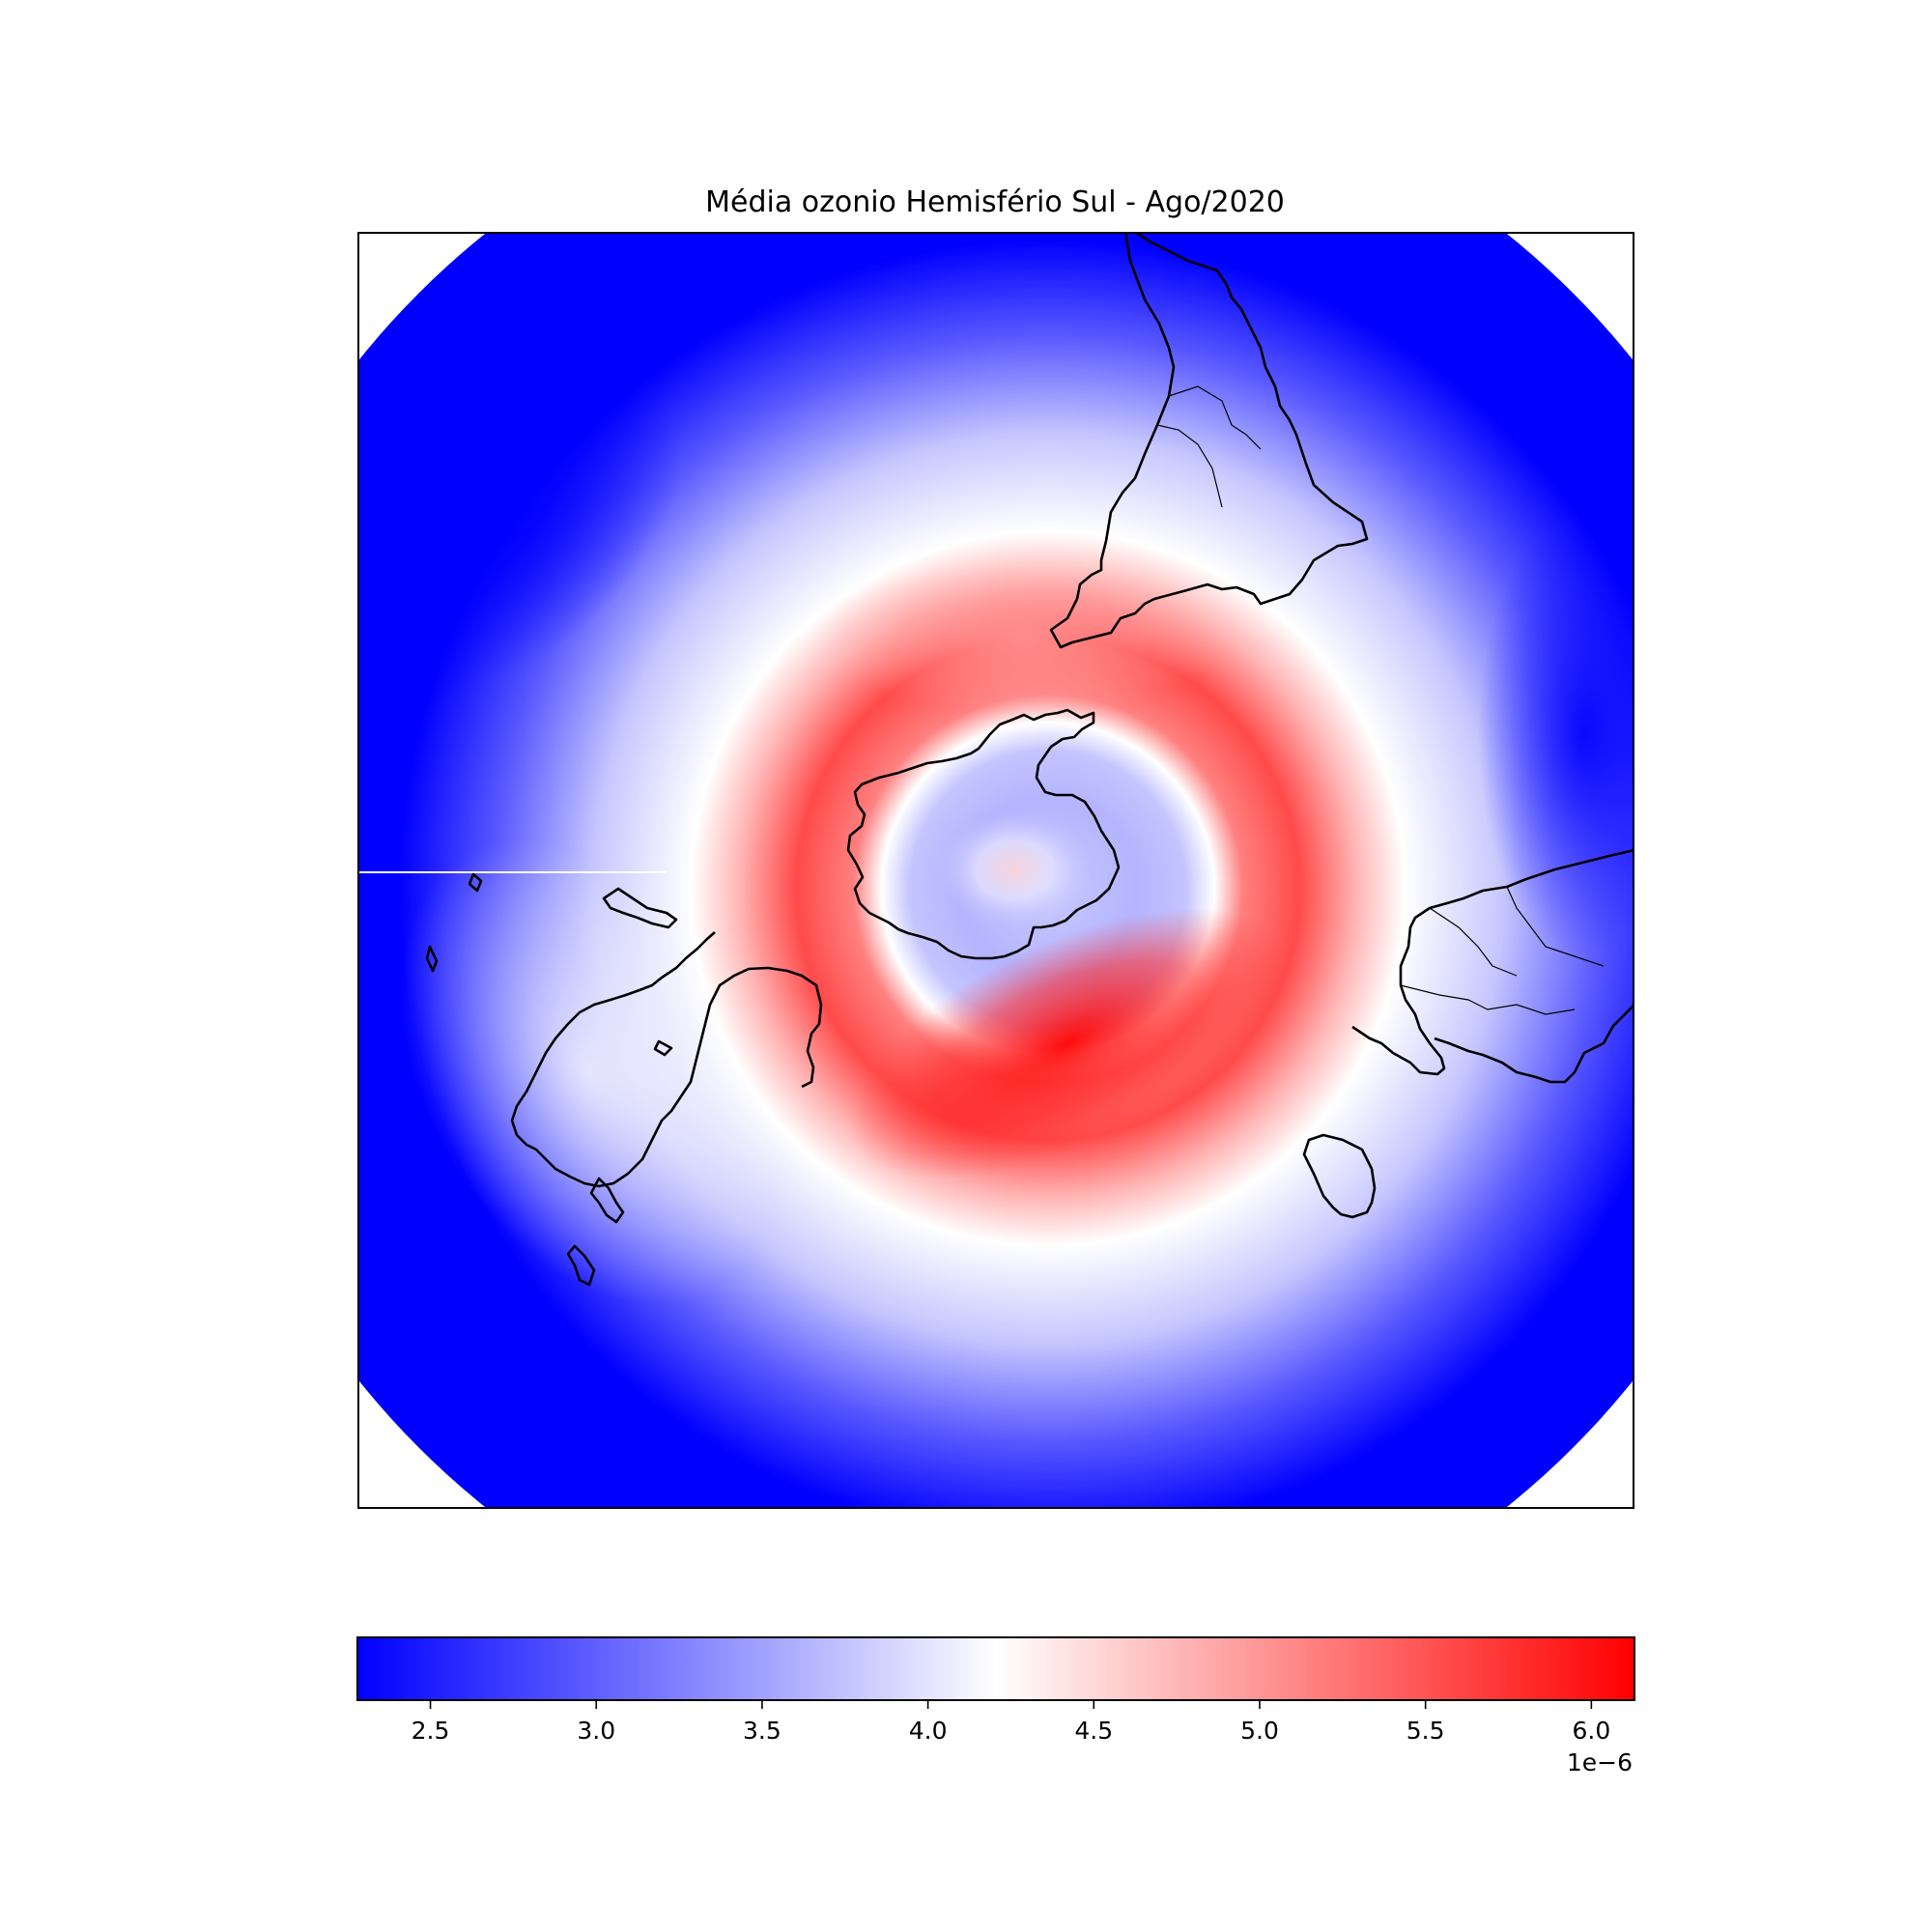 The image size is (1932, 1932). I want to click on colorbar-fill, so click(995, 1668).